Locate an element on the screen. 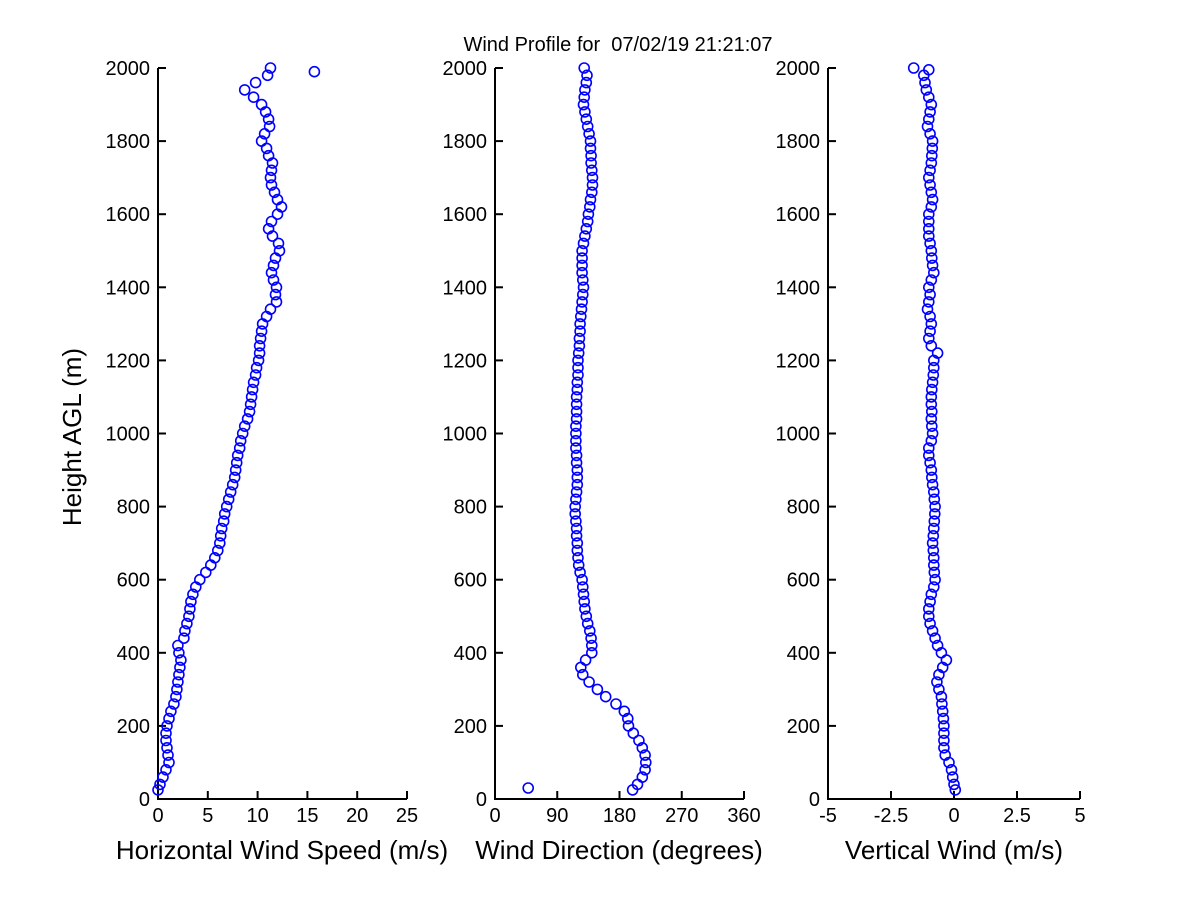  x-tick-label: 5 is located at coordinates (1079, 816).